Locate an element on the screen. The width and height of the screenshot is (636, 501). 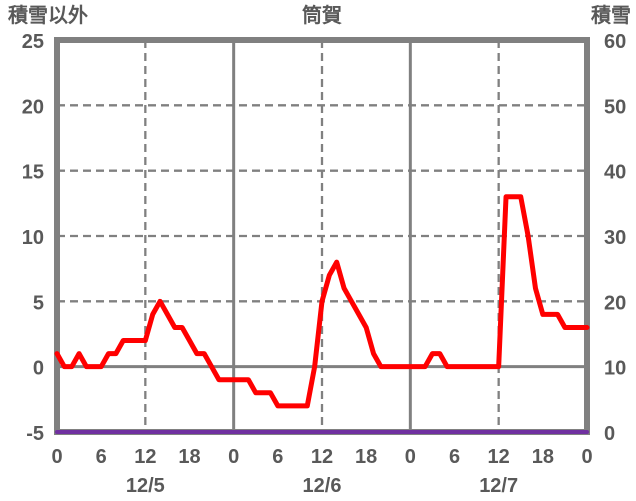
left-y-tick-label: -5 is located at coordinates (35, 434).